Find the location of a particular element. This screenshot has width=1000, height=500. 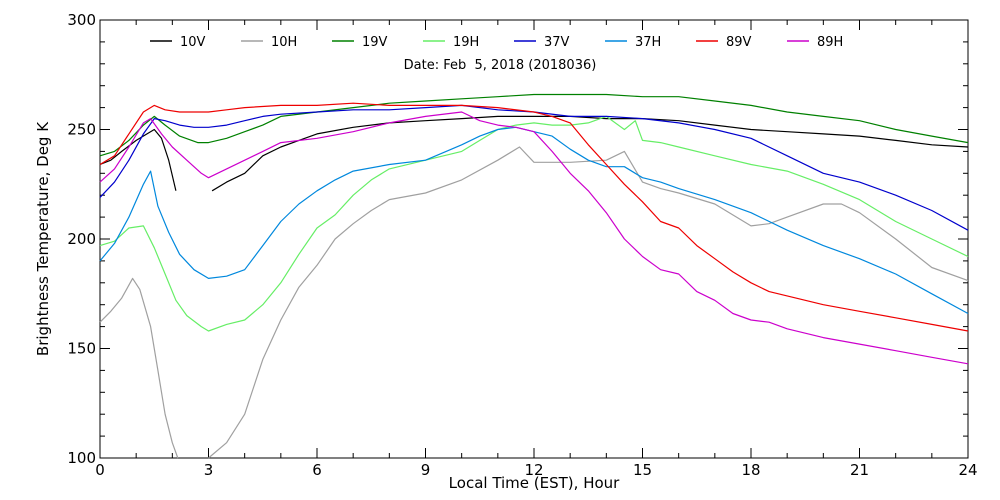

x-axis-label: Local Time (EST), Hour is located at coordinates (534, 483).